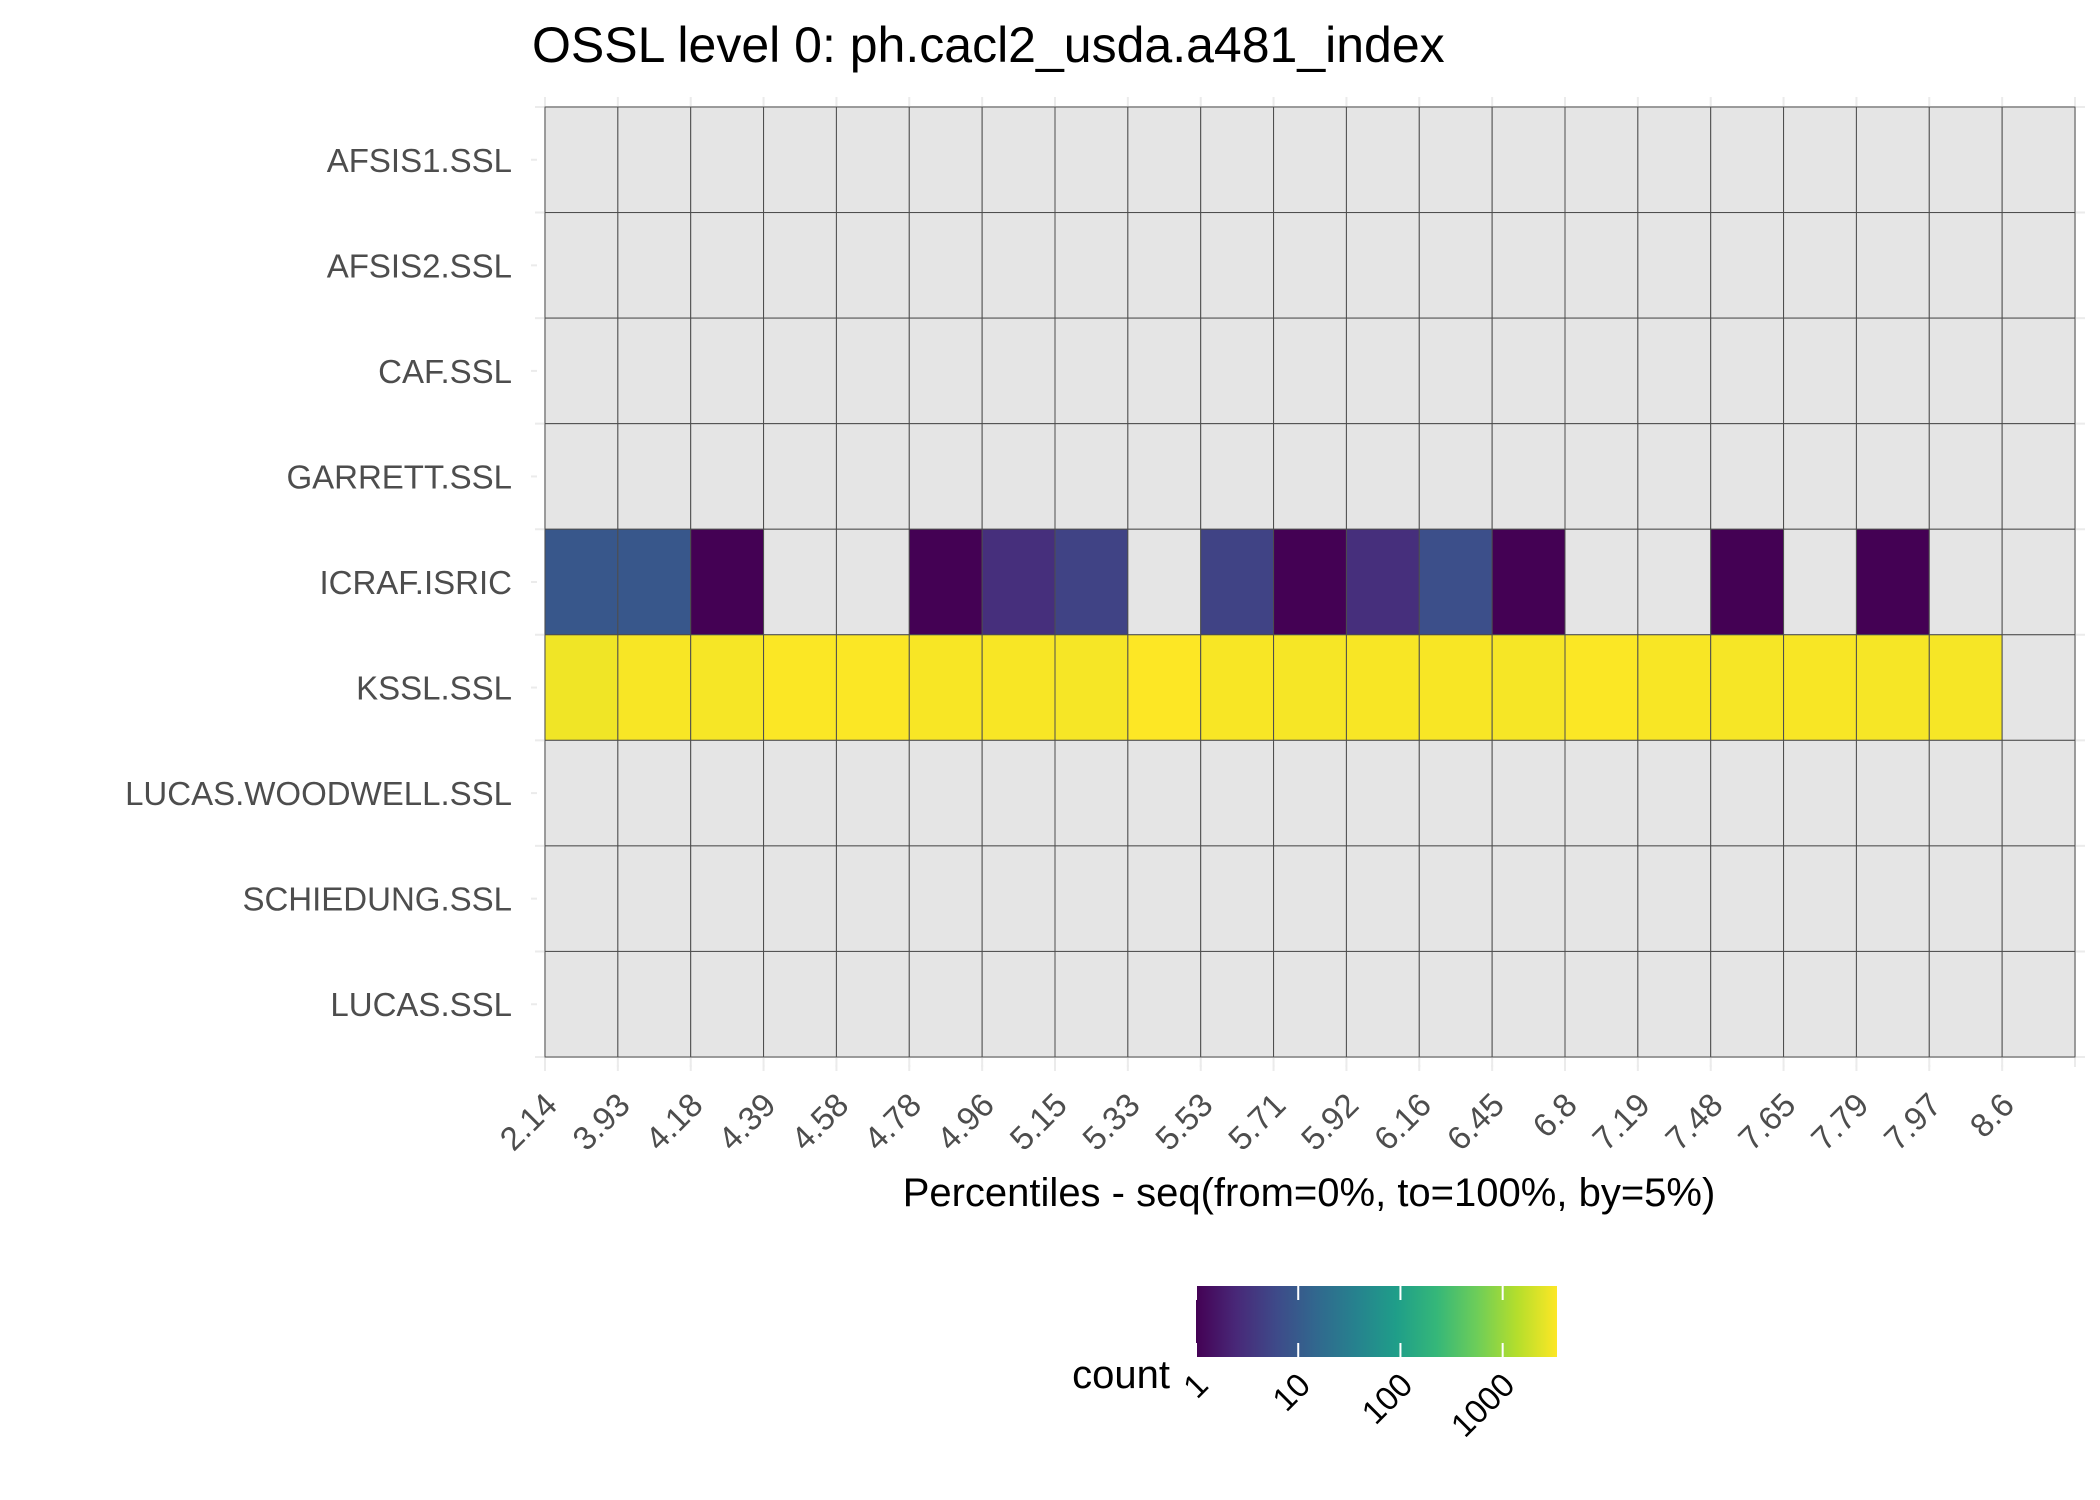  Describe the element at coordinates (1694, 1122) in the screenshot. I see `x-tick-label: 7.48` at that location.